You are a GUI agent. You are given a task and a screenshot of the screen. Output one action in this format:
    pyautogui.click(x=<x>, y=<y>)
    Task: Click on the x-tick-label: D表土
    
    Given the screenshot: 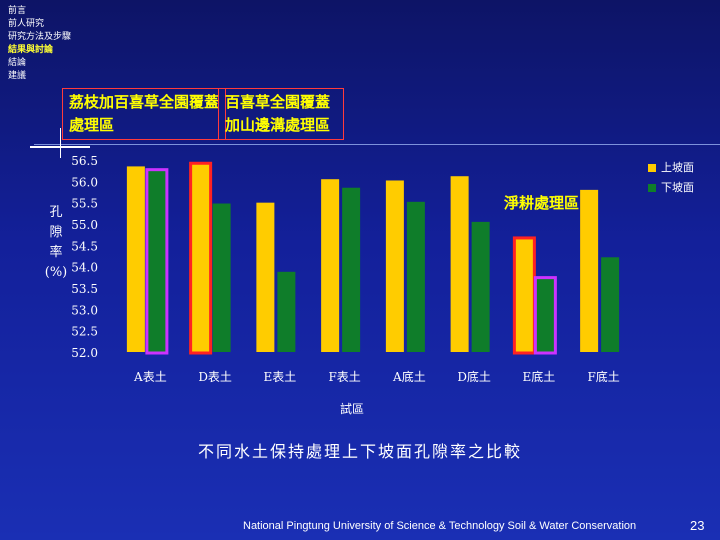 What is the action you would take?
    pyautogui.click(x=215, y=377)
    